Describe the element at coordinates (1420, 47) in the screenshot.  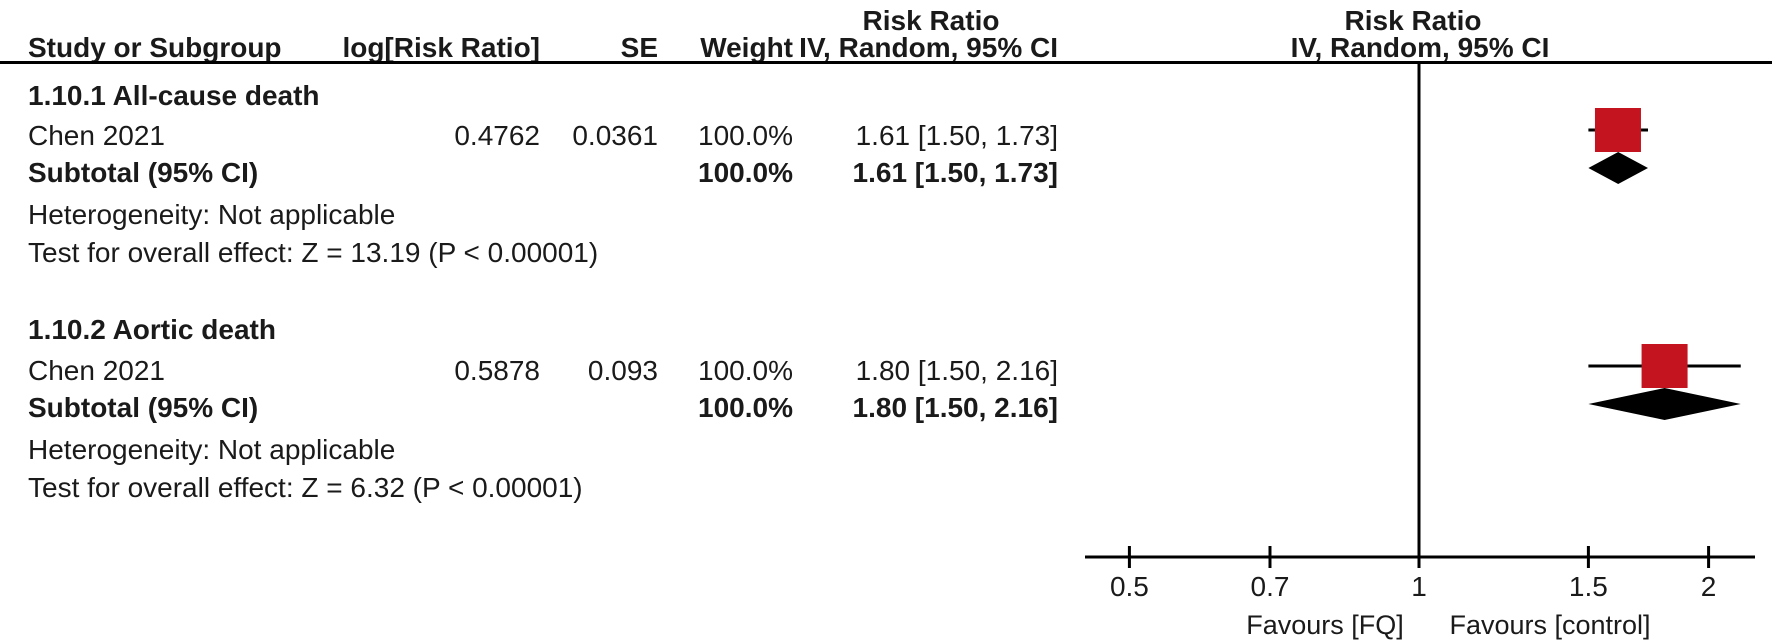
I see `plot-column-subtitle: IV, Random, 95% CI` at that location.